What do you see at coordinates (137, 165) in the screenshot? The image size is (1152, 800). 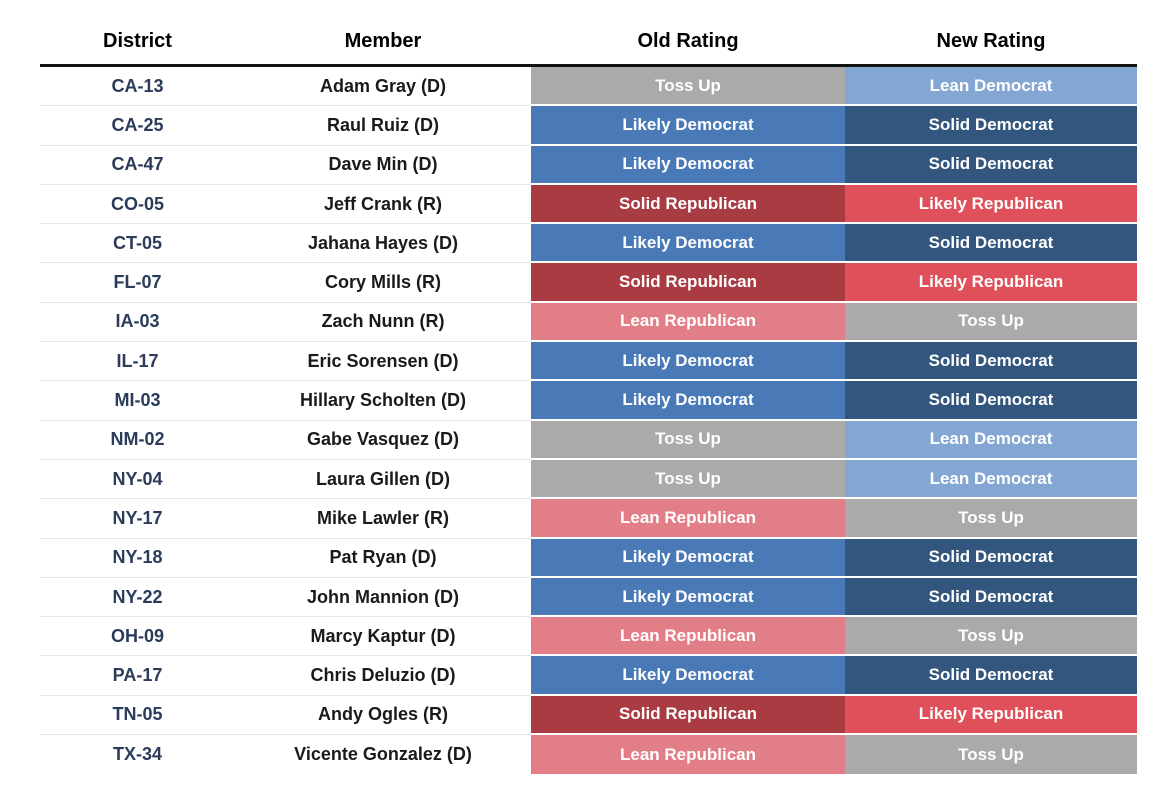 I see `district-cell: CA-47` at bounding box center [137, 165].